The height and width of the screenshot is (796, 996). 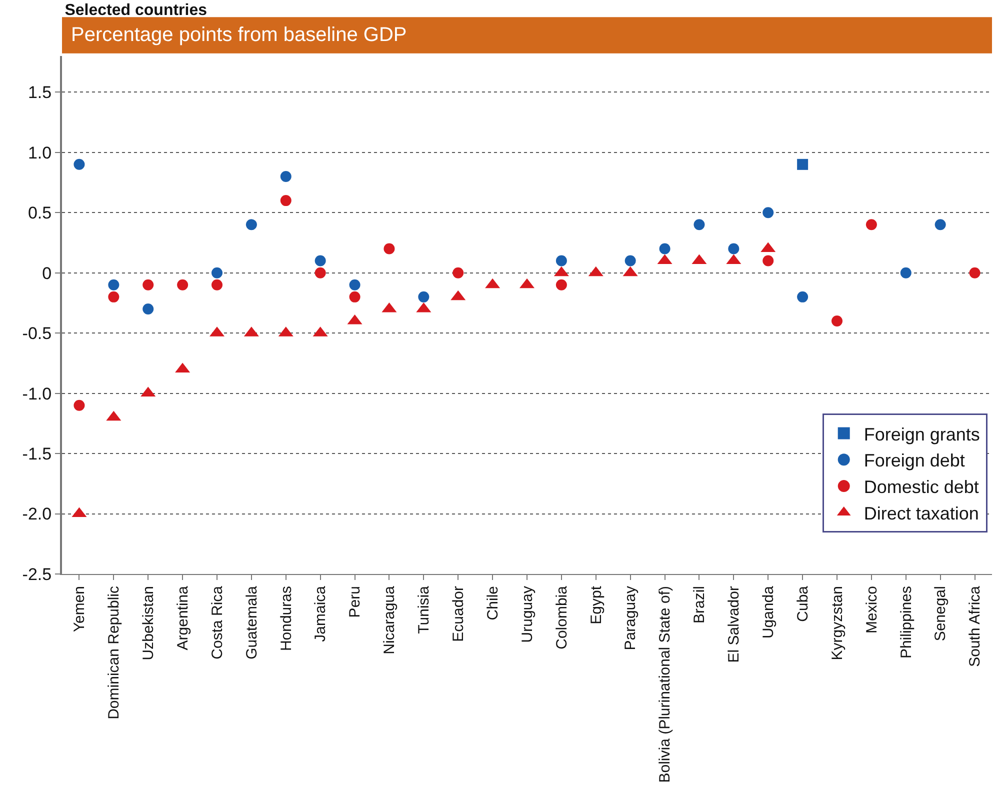 What do you see at coordinates (941, 614) in the screenshot?
I see `x-tick-label: Senegal` at bounding box center [941, 614].